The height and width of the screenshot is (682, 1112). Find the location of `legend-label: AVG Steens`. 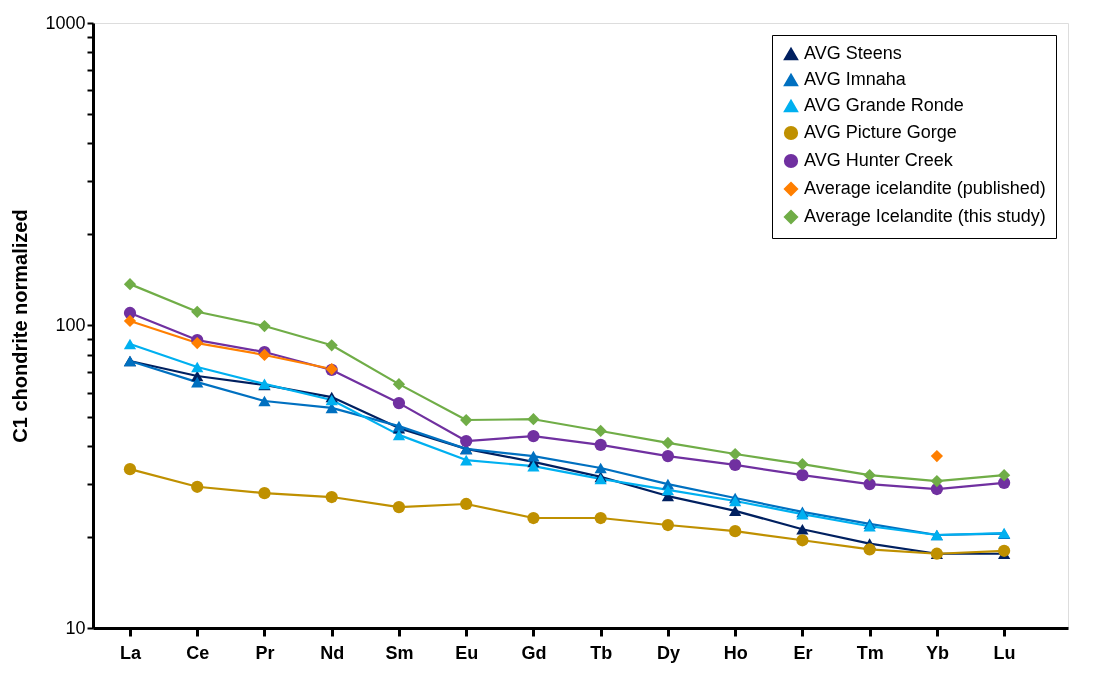

legend-label: AVG Steens is located at coordinates (853, 53).